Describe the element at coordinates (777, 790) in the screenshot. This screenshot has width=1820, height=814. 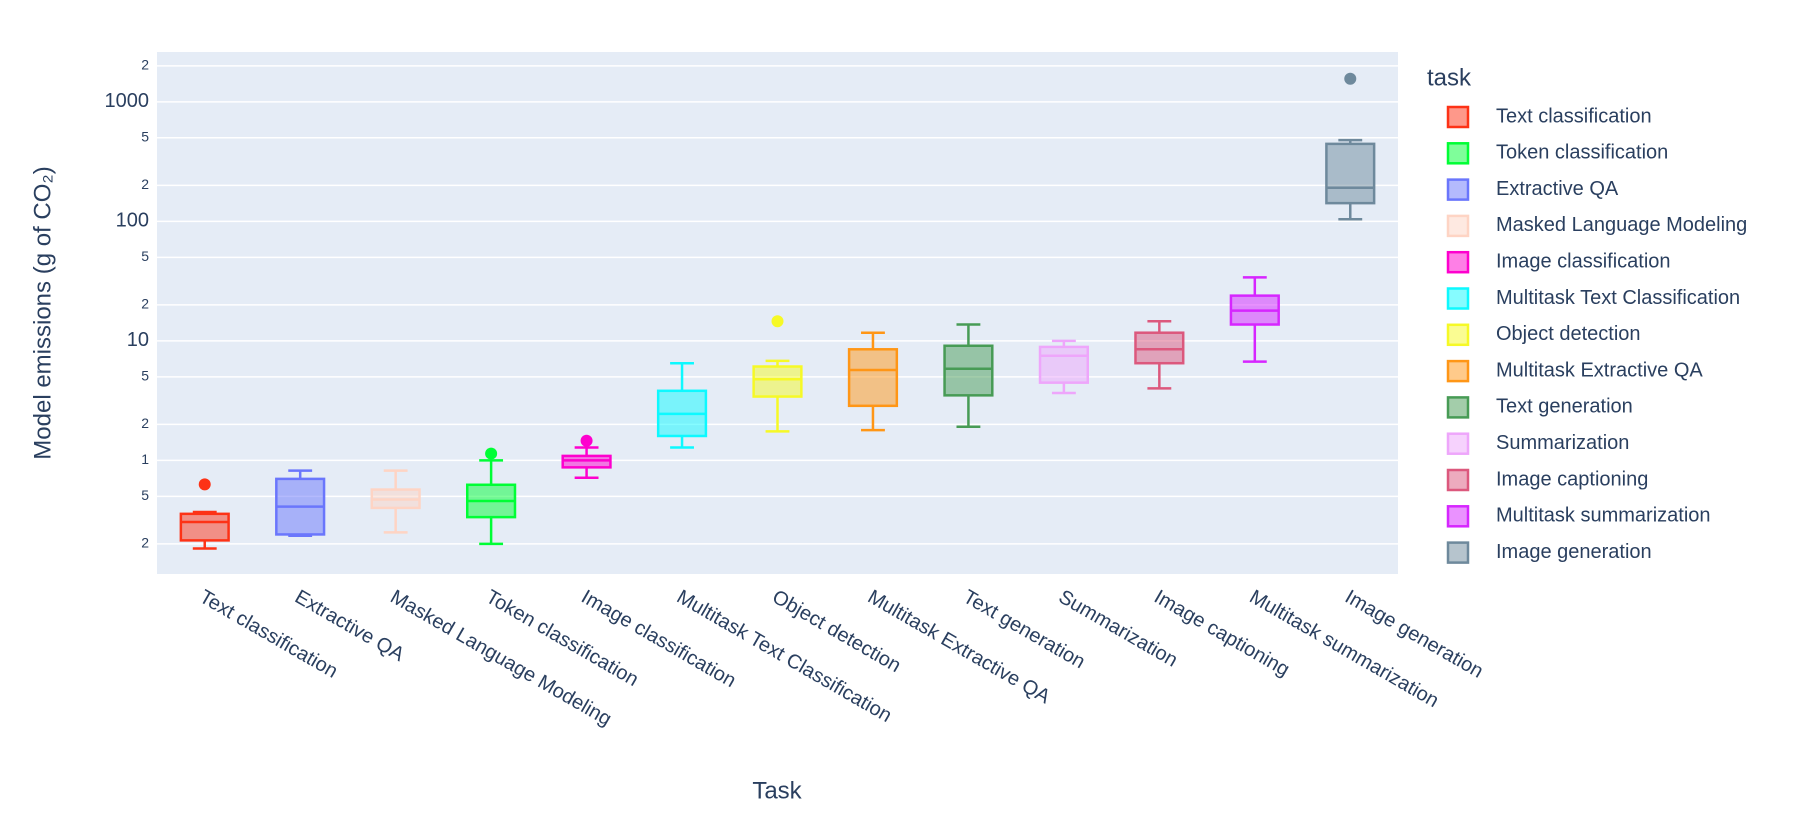
I see `x-axis-title: Task` at that location.